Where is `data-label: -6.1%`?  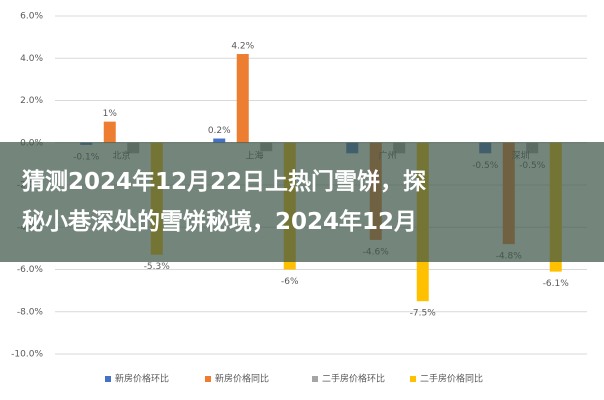 data-label: -6.1% is located at coordinates (556, 284).